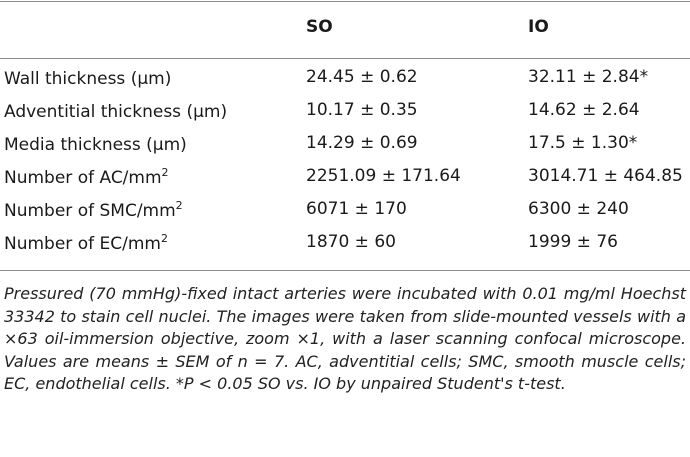 The width and height of the screenshot is (690, 457). What do you see at coordinates (345, 270) in the screenshot?
I see `table-bottom-rule` at bounding box center [345, 270].